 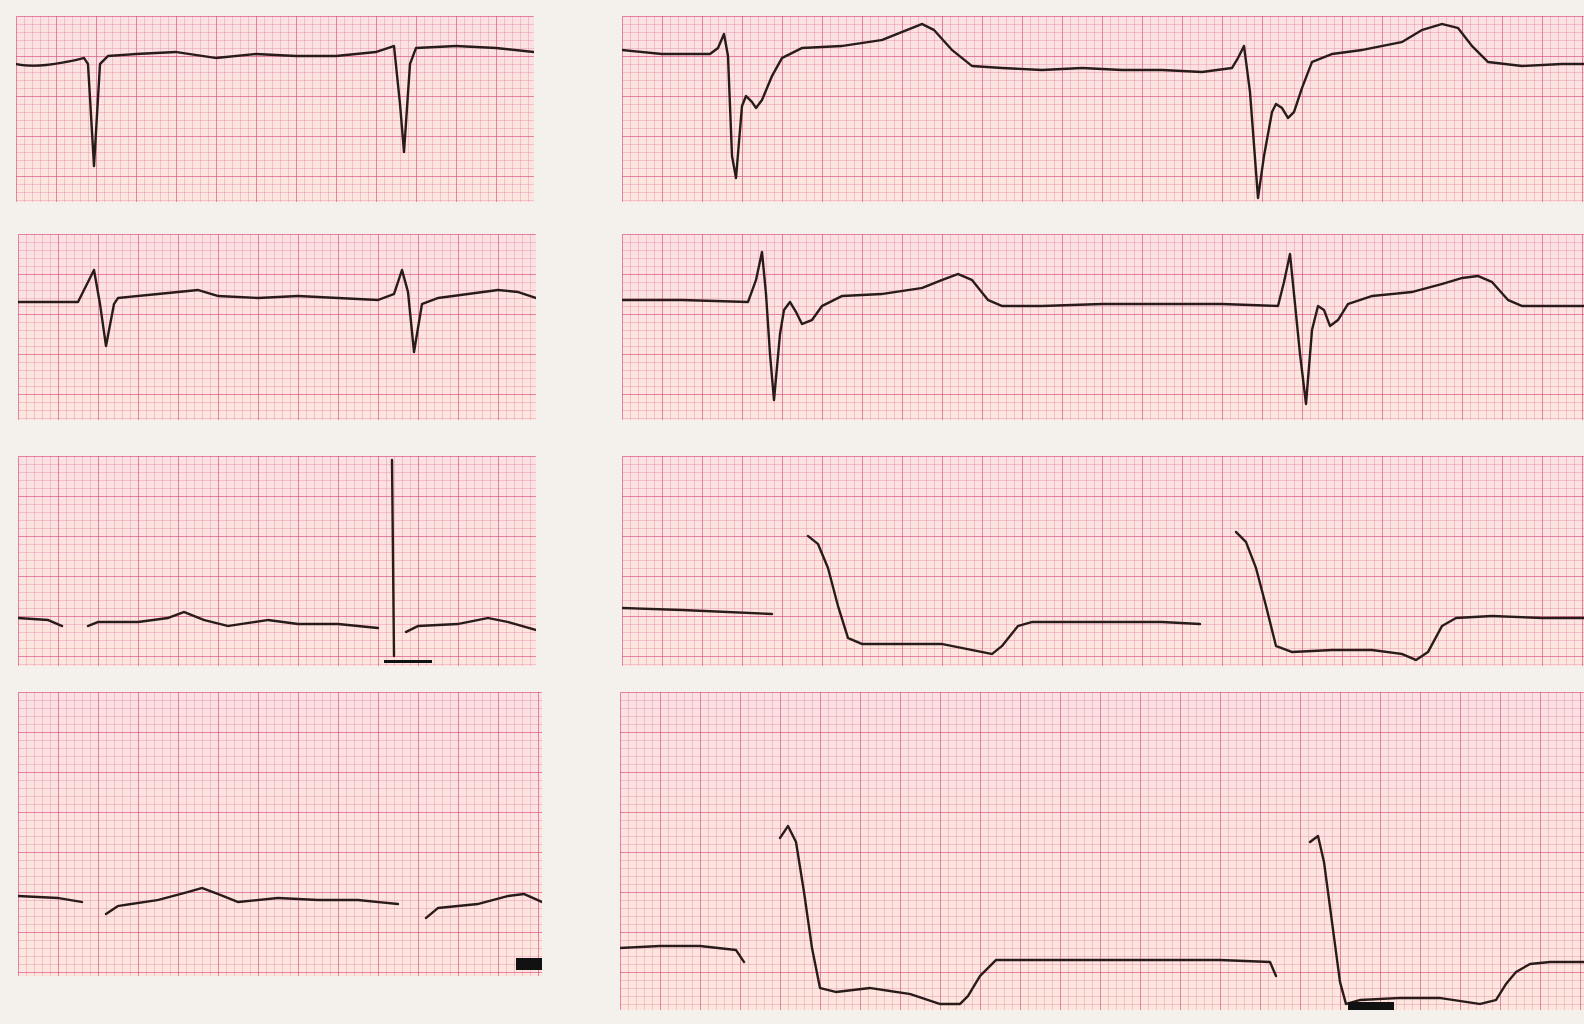 What do you see at coordinates (408, 661) in the screenshot?
I see `calibration-mark` at bounding box center [408, 661].